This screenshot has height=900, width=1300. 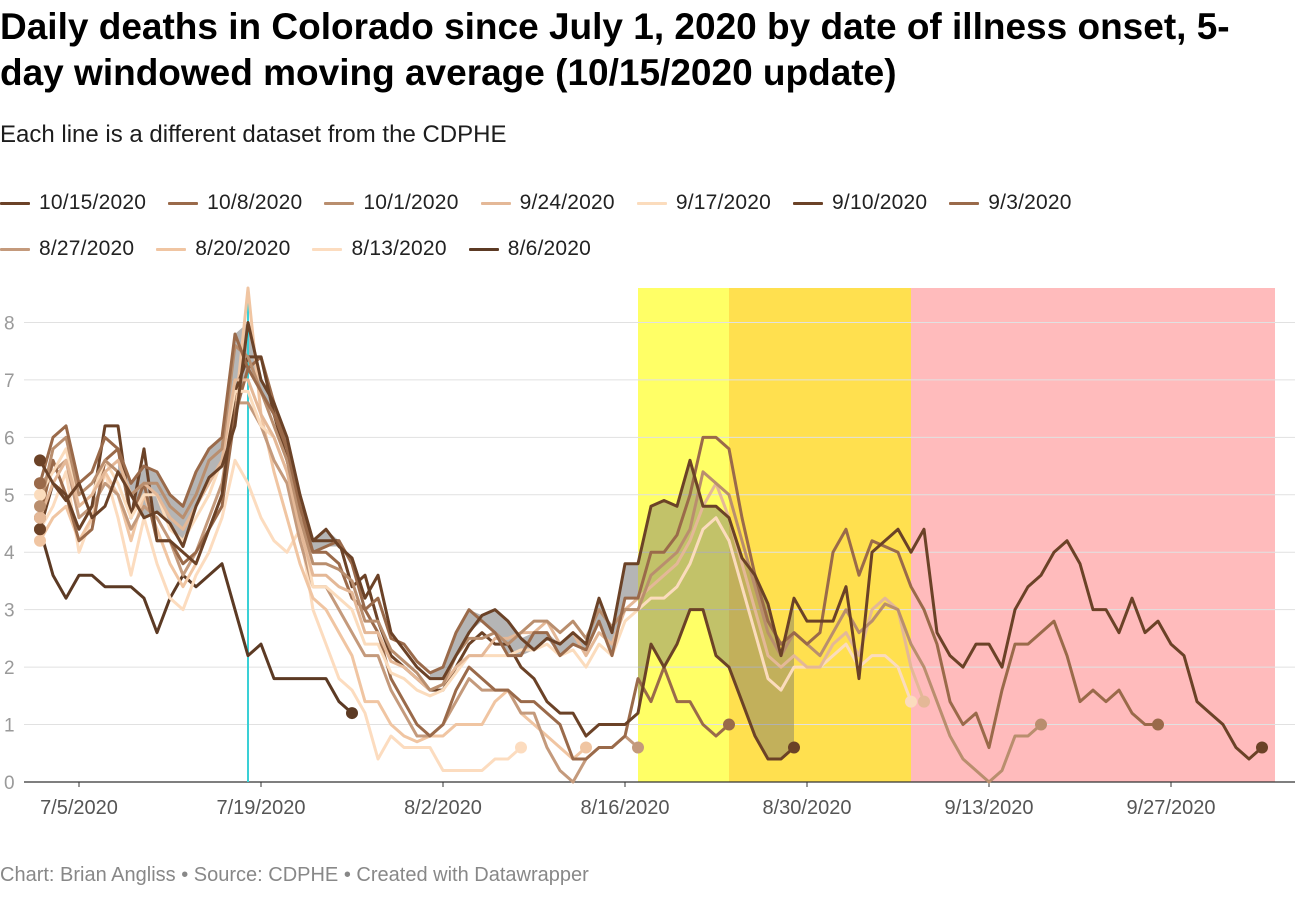 What do you see at coordinates (472, 875) in the screenshot?
I see `footer-created-with: Created with Datawrapper` at bounding box center [472, 875].